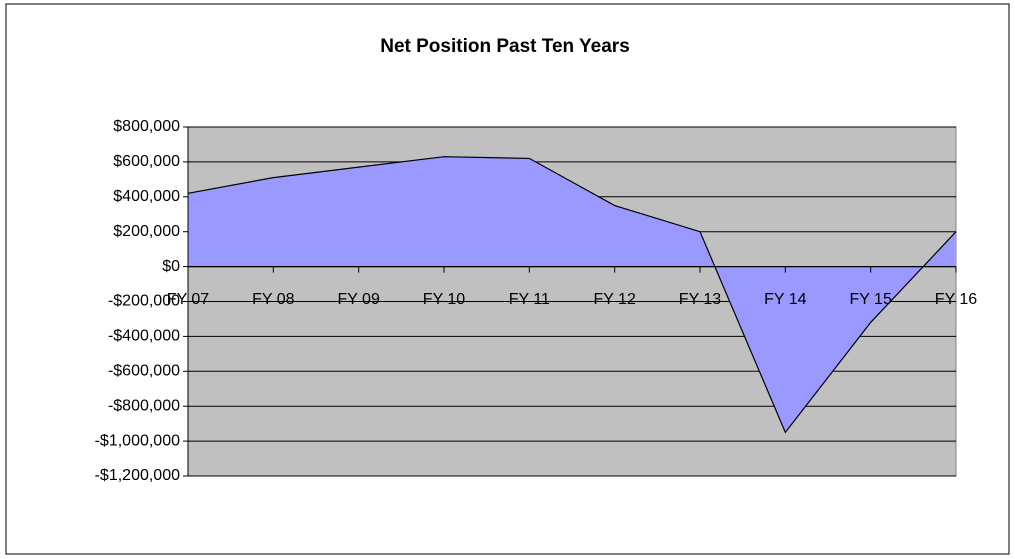 This screenshot has height=559, width=1015. What do you see at coordinates (144, 301) in the screenshot?
I see `y-tick-label: -$200,000` at bounding box center [144, 301].